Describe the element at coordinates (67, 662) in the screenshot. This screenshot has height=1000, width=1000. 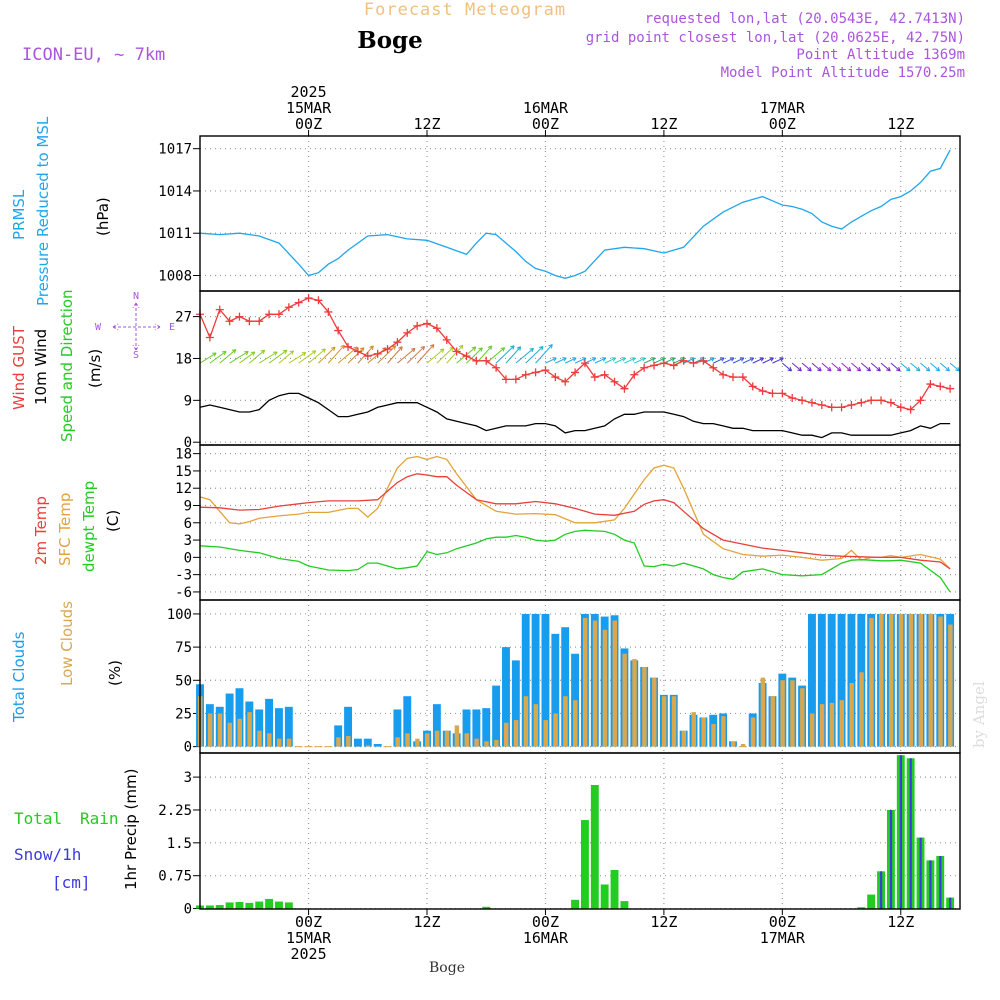
I see `clouds-labels: Total Clouds Low Clouds (%)` at that location.